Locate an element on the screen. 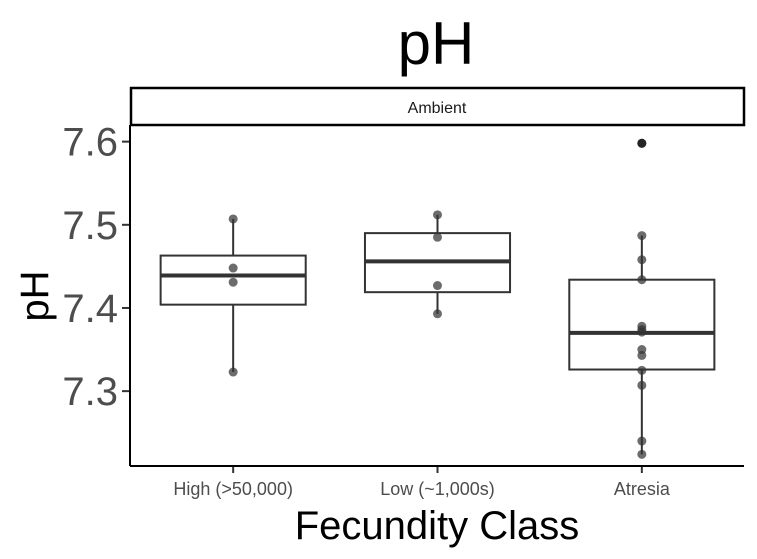  y-tick-label: 7.3 is located at coordinates (90, 392).